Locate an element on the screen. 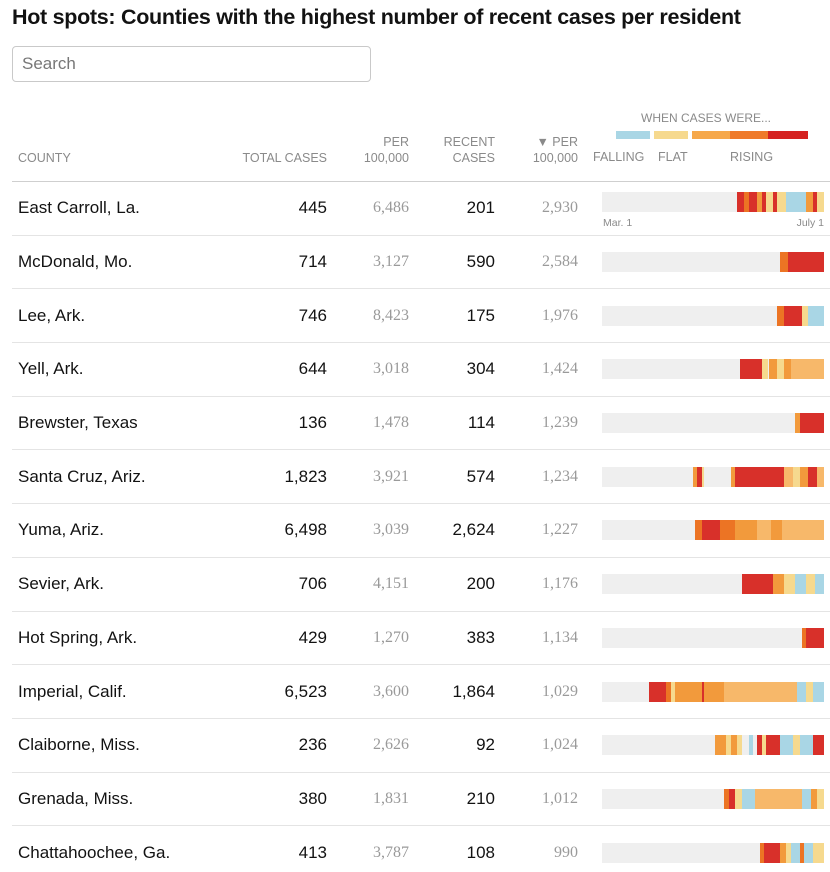  axis-start-label: Mar. 1 is located at coordinates (618, 223).